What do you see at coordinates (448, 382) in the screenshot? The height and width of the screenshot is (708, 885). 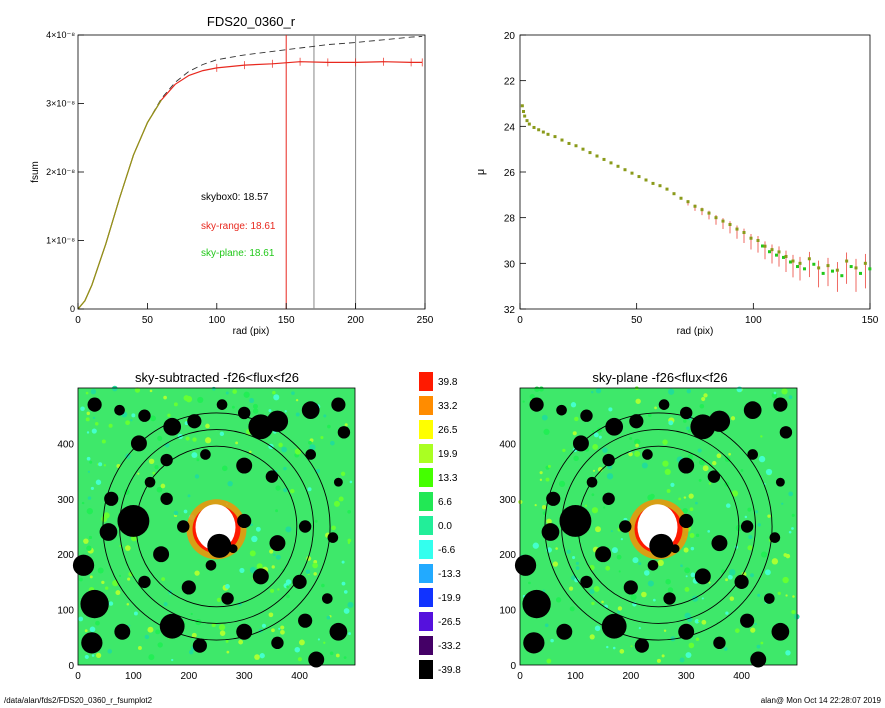 I see `colorbar-label: 39.8` at bounding box center [448, 382].